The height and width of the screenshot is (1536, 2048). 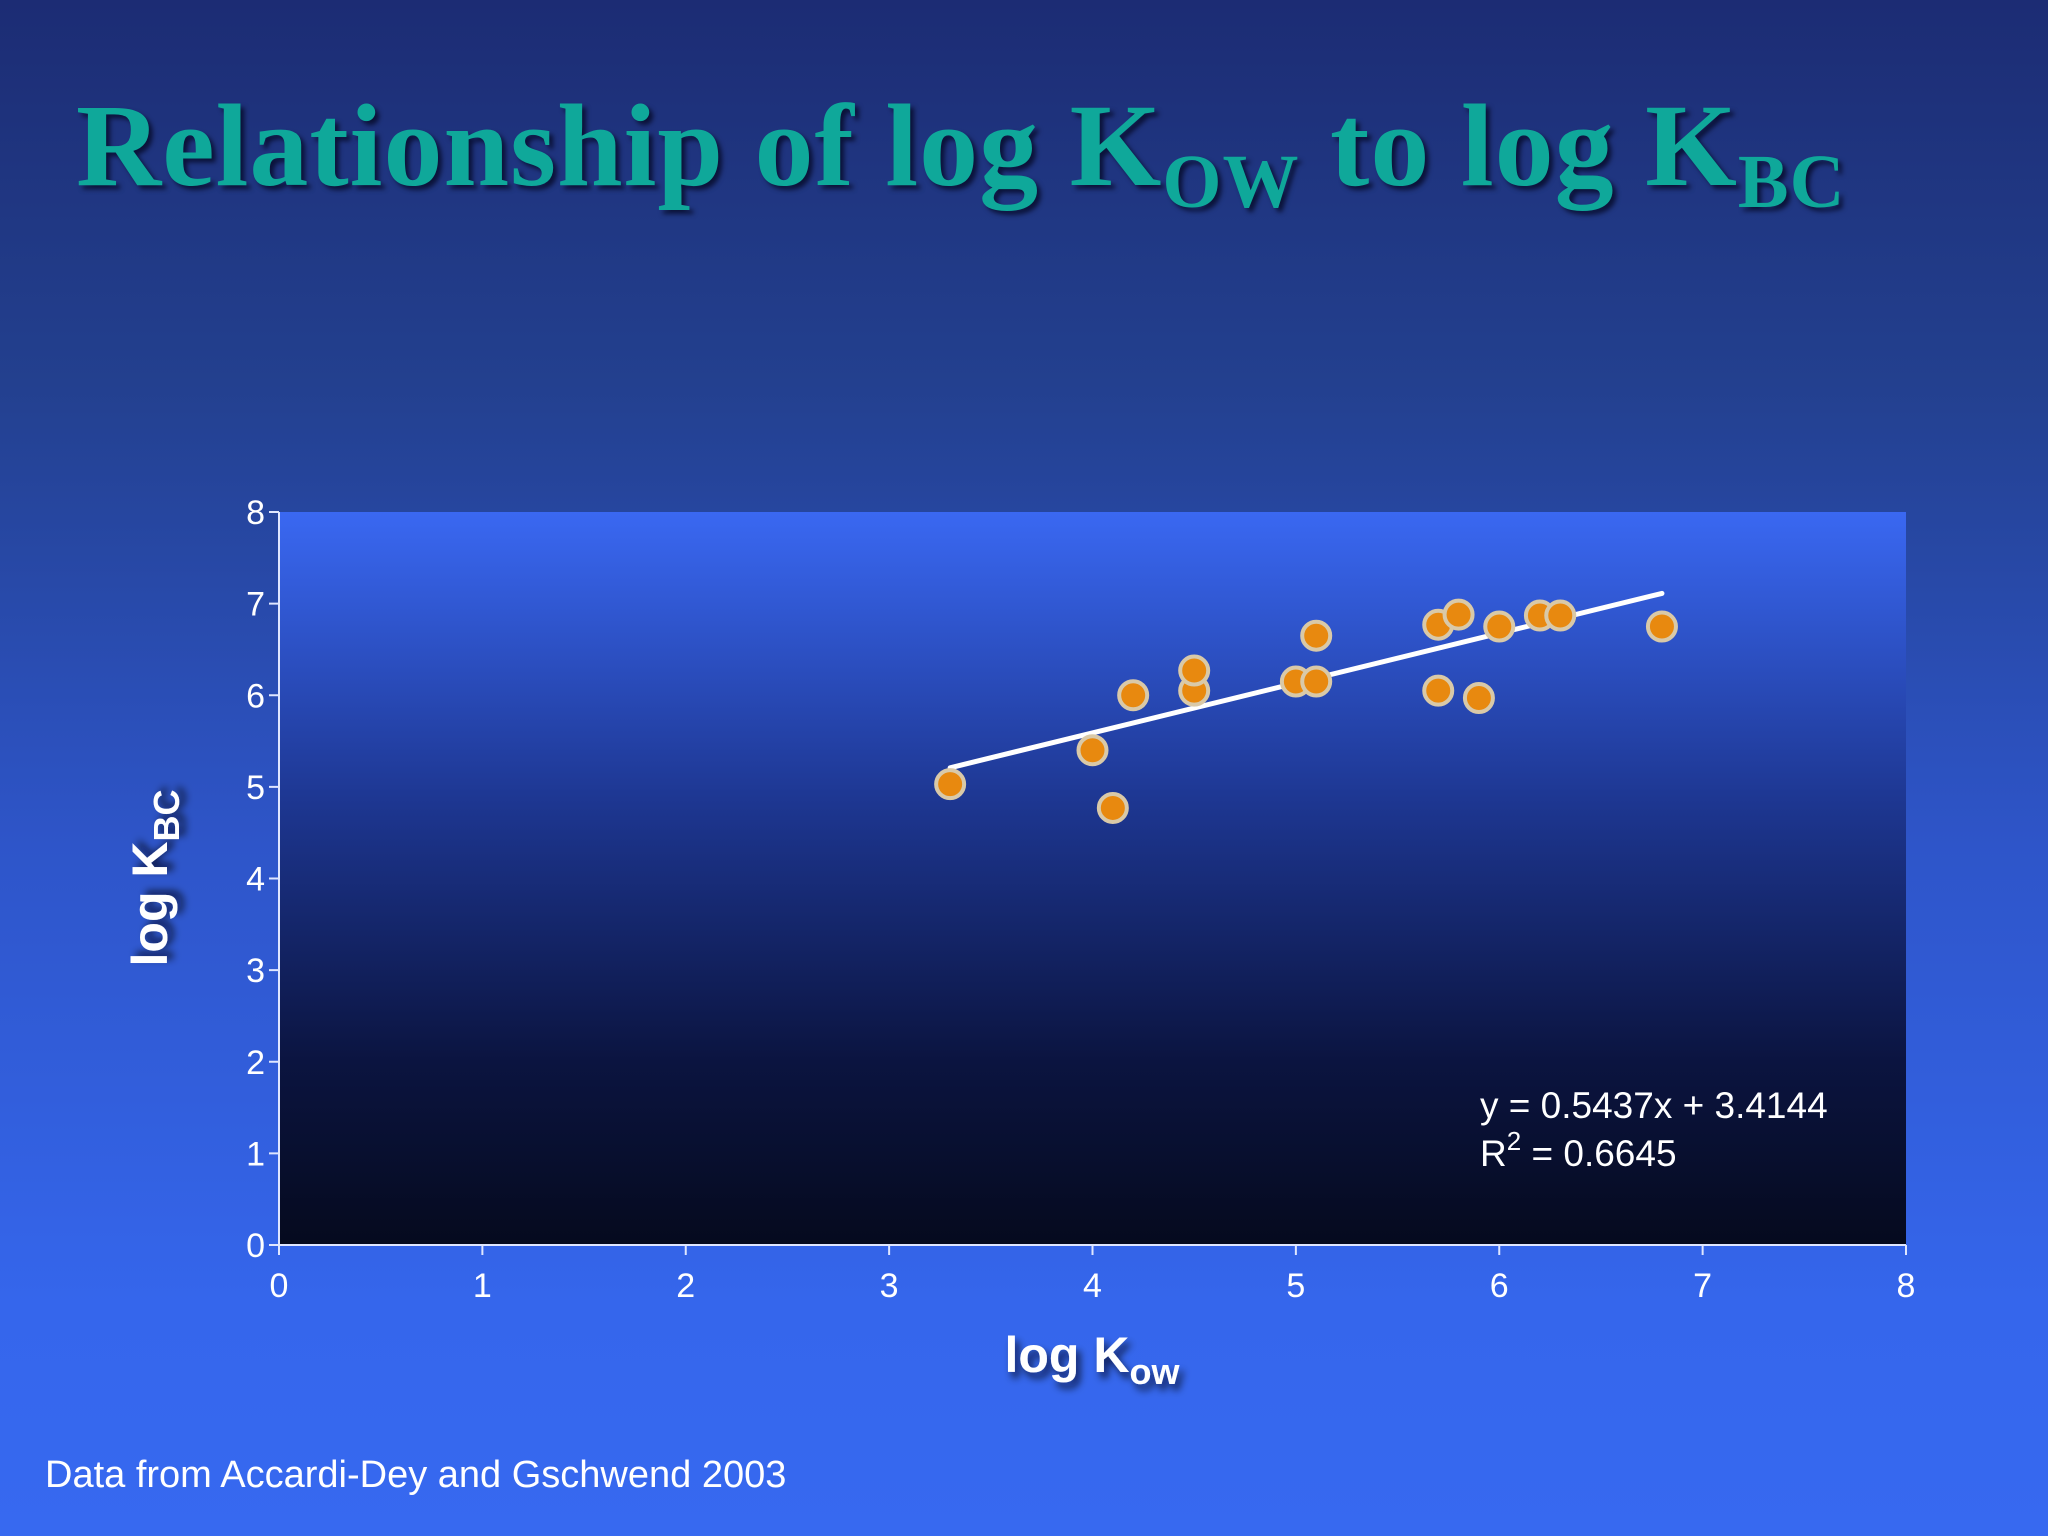 I want to click on x-tick-label: 6, so click(x=1499, y=1286).